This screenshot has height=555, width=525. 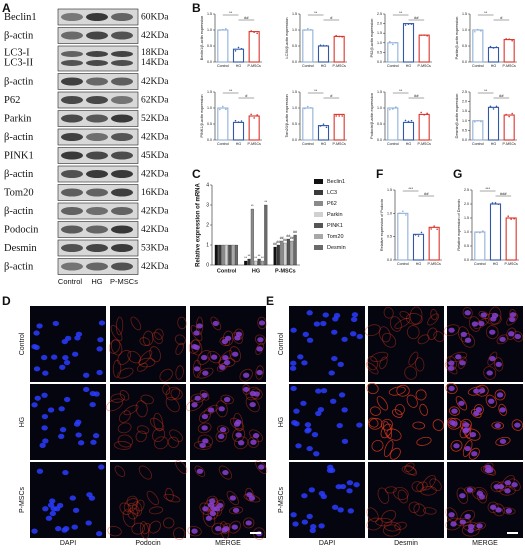 What do you see at coordinates (478, 144) in the screenshot?
I see `x-tick-label: Control` at bounding box center [478, 144].